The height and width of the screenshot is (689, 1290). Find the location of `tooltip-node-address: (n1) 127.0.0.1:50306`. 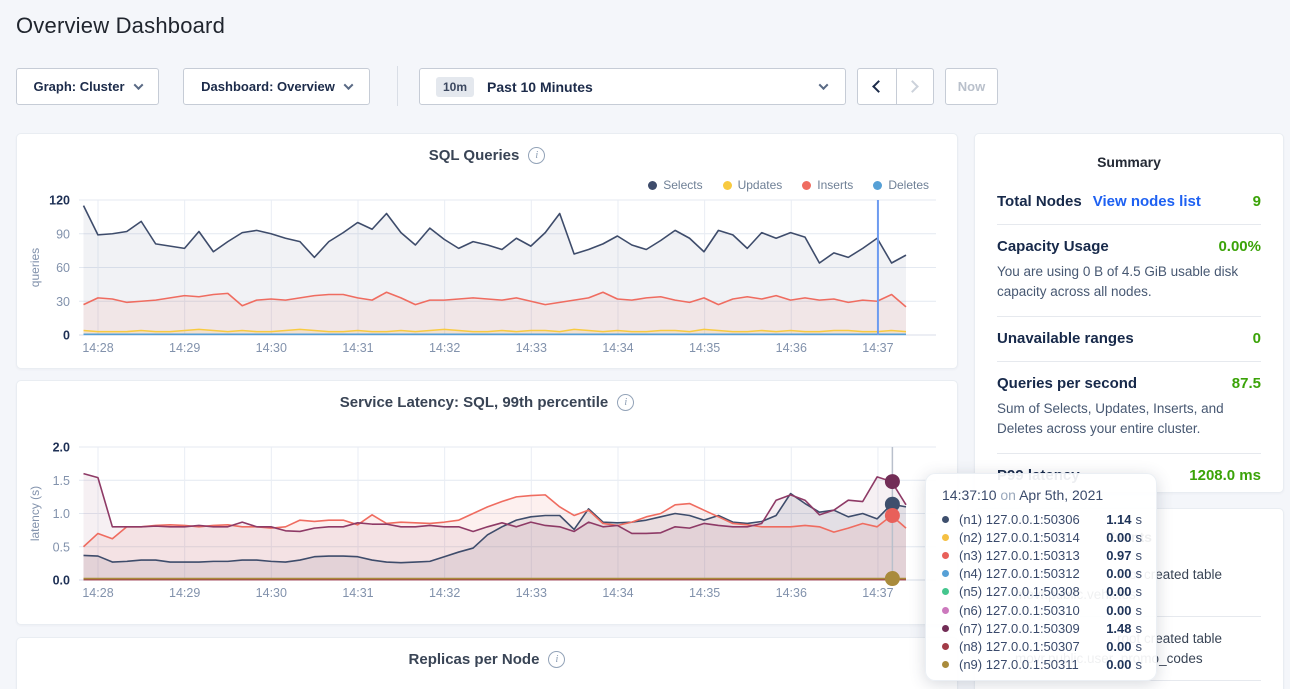

tooltip-node-address: (n1) 127.0.0.1:50306 is located at coordinates (1019, 519).